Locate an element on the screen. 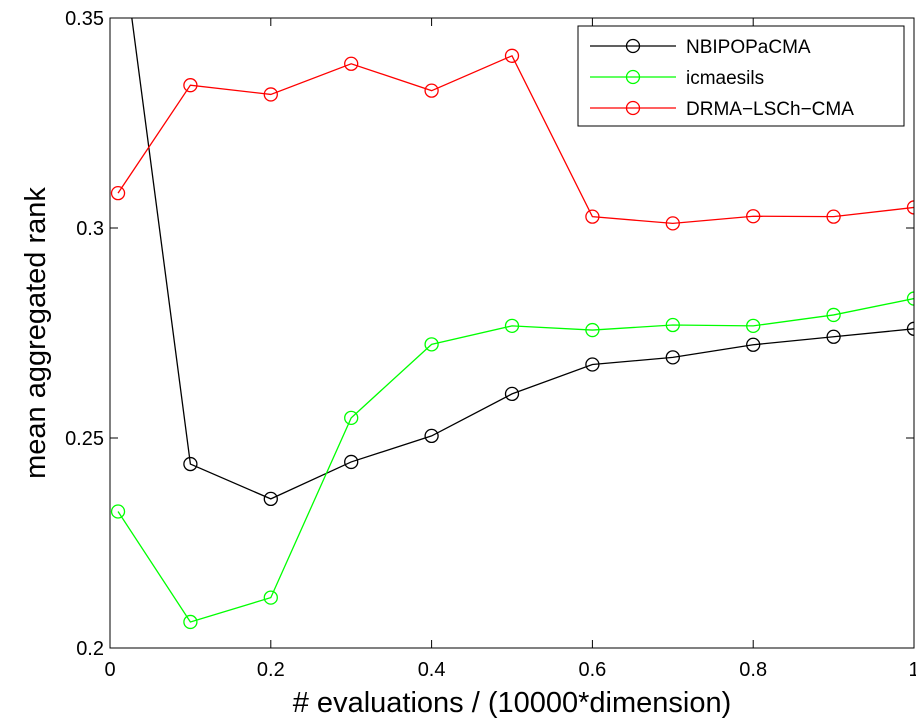 This screenshot has height=724, width=916. legend-label: icmaesils is located at coordinates (725, 78).